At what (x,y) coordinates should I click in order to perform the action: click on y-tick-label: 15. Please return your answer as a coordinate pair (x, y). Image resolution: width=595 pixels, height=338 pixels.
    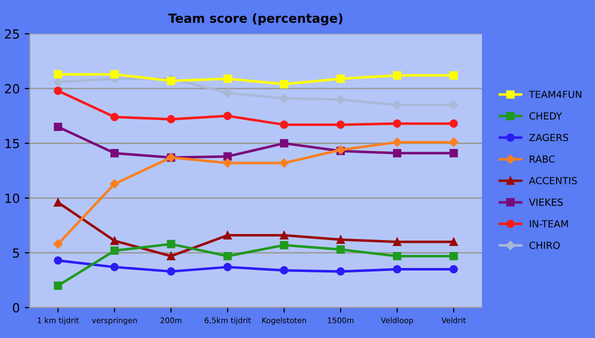
    Looking at the image, I should click on (12, 143).